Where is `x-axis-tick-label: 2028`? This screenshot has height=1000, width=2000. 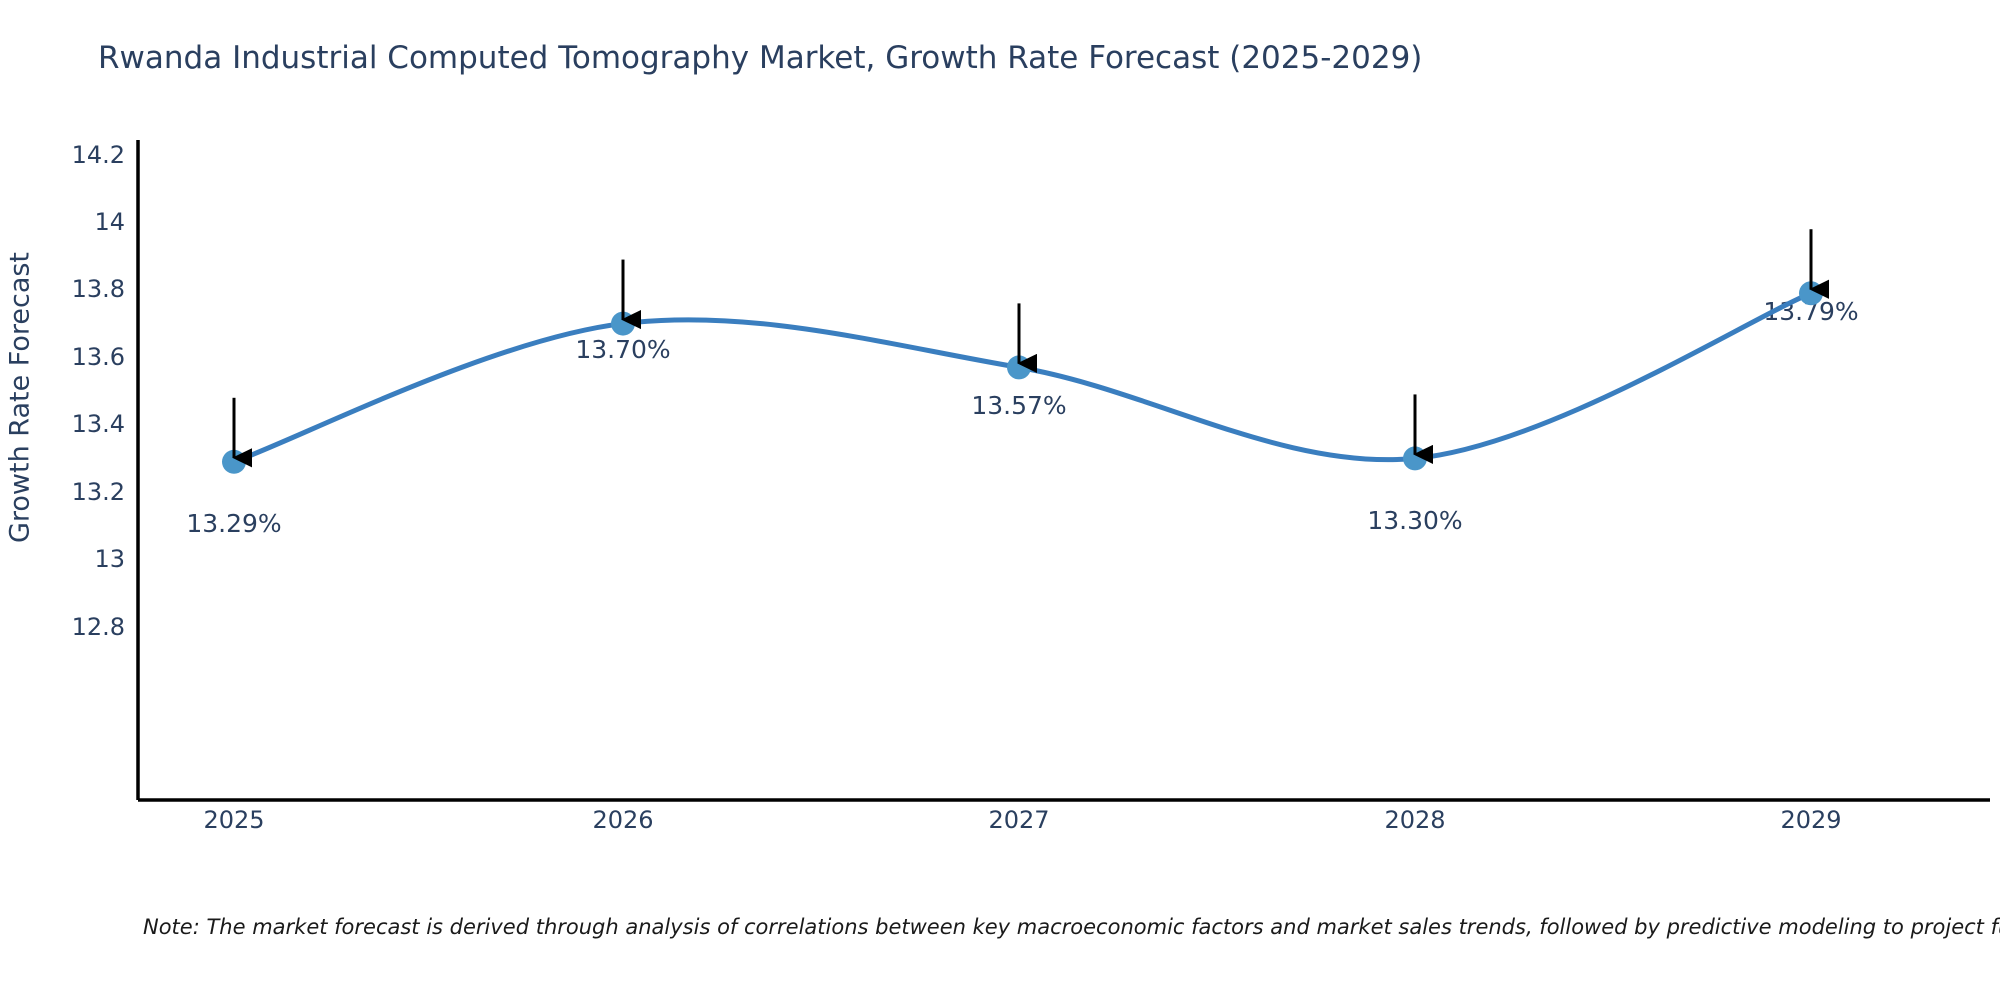 x-axis-tick-label: 2028 is located at coordinates (1415, 820).